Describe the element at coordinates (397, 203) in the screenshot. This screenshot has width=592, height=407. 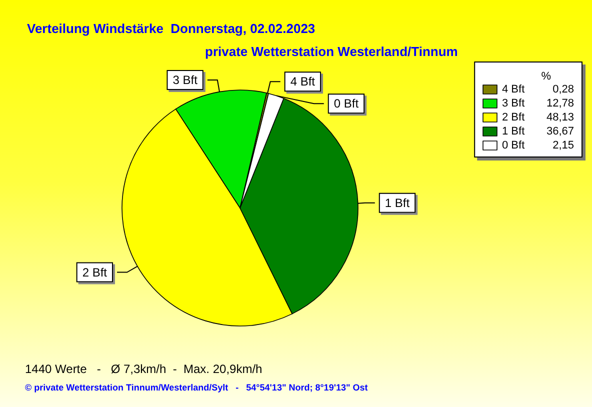
I see `slice-label: 1 Bft` at that location.